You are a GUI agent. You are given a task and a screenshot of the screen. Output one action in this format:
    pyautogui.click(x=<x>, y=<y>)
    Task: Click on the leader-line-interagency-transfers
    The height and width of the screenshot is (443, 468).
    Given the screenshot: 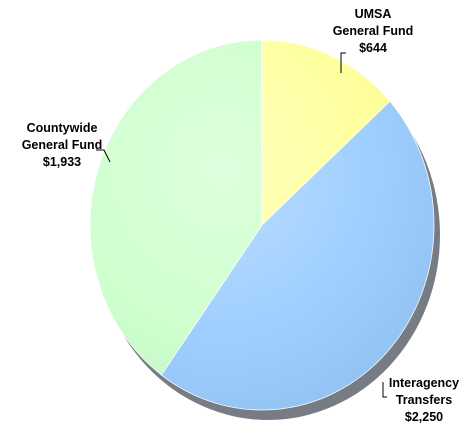 What is the action you would take?
    pyautogui.click(x=384, y=390)
    